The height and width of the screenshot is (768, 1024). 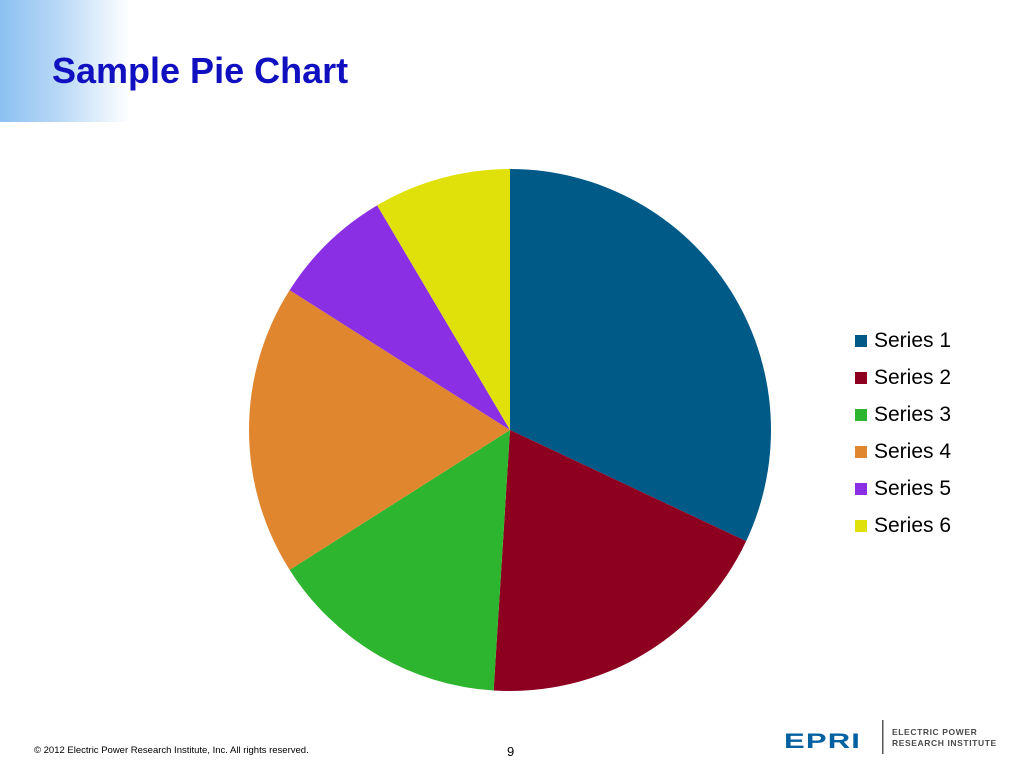 What do you see at coordinates (822, 741) in the screenshot?
I see `logo-wordmark: EPRI` at bounding box center [822, 741].